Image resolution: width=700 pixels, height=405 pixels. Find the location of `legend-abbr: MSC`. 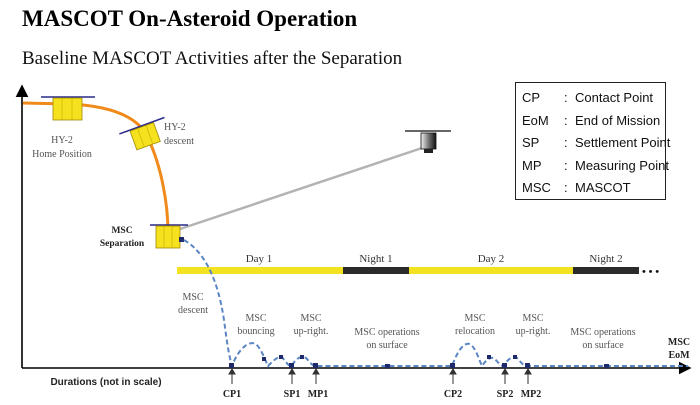

legend-abbr: MSC is located at coordinates (536, 187).